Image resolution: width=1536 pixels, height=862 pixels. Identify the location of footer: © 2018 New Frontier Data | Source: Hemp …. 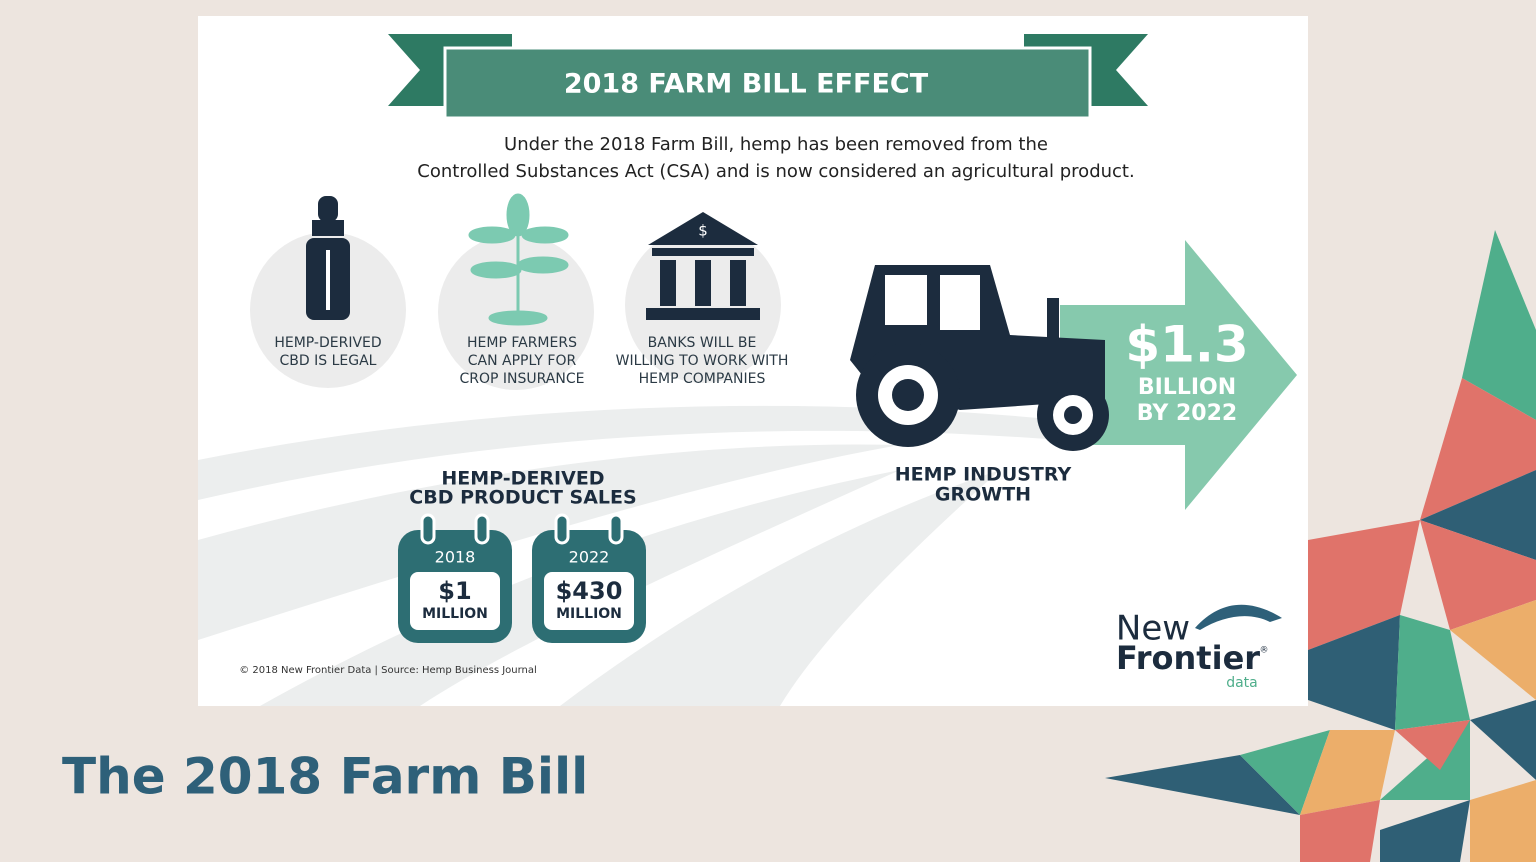
(388, 670).